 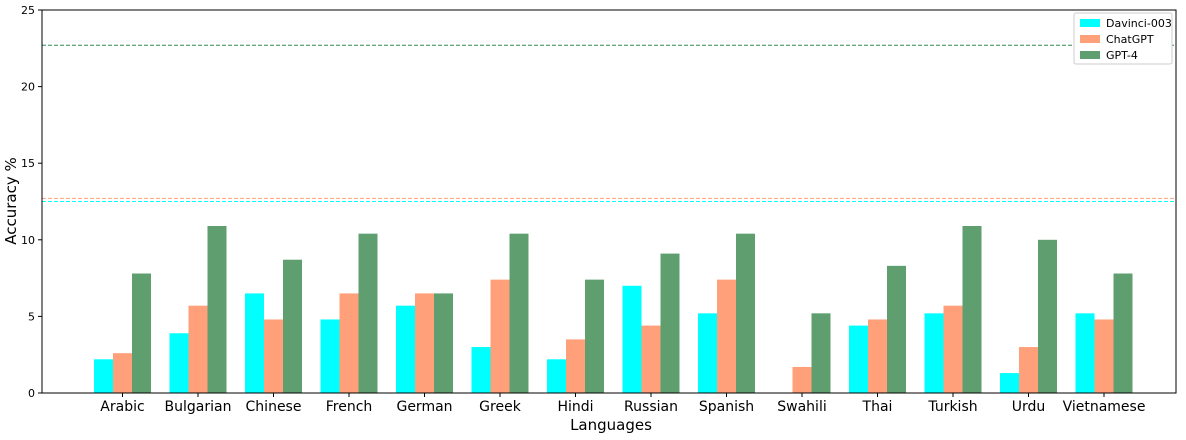 What do you see at coordinates (198, 349) in the screenshot?
I see `bar-chatgpt-bulgarian` at bounding box center [198, 349].